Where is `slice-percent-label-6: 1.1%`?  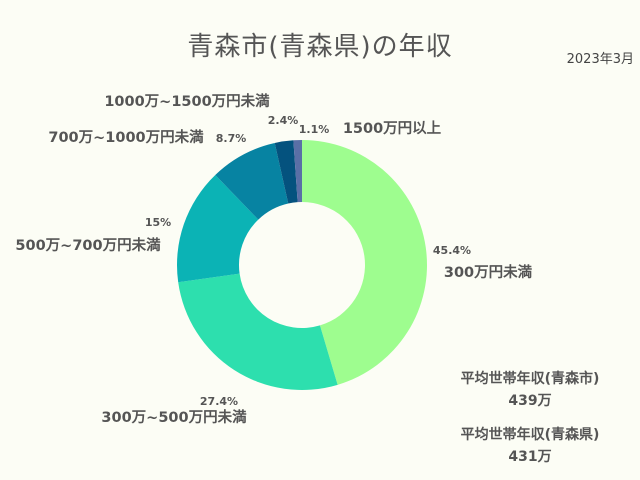 slice-percent-label-6: 1.1% is located at coordinates (314, 129).